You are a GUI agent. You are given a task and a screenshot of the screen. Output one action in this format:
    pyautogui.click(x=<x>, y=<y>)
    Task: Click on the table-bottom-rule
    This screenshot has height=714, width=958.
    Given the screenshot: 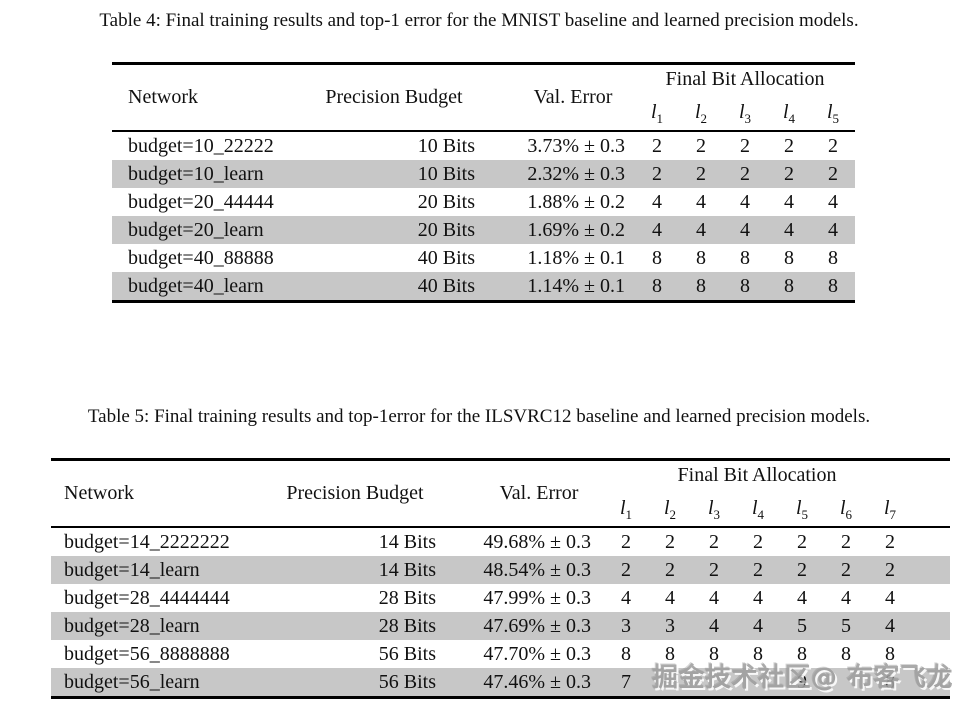 What is the action you would take?
    pyautogui.click(x=483, y=301)
    